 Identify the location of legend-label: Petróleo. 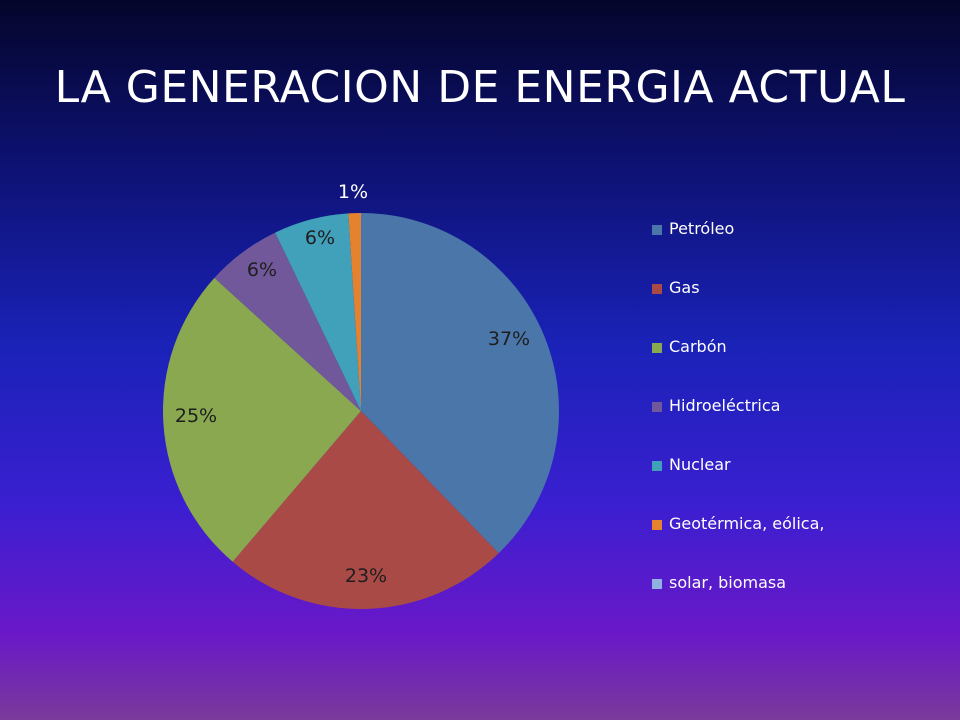
(702, 228).